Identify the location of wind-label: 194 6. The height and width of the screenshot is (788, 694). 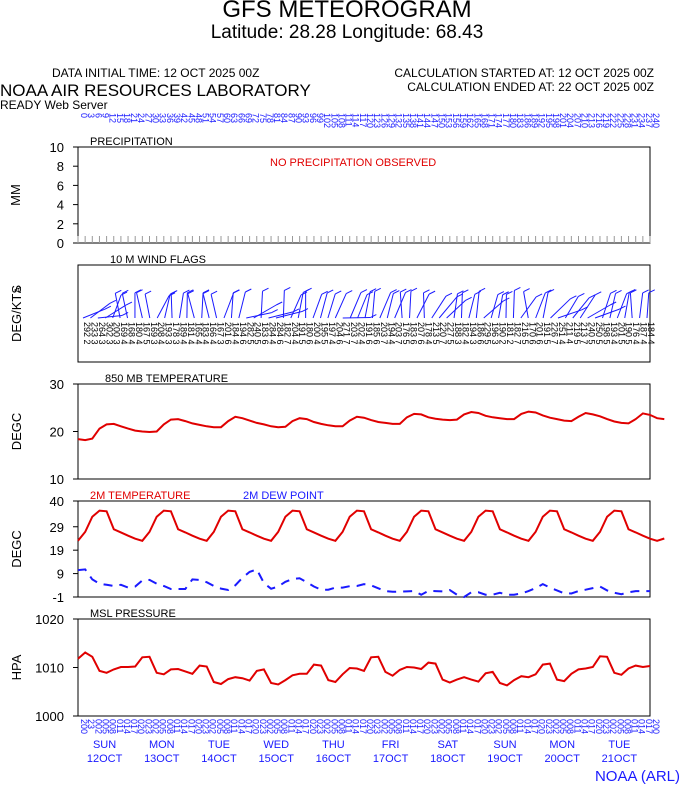
(243, 333).